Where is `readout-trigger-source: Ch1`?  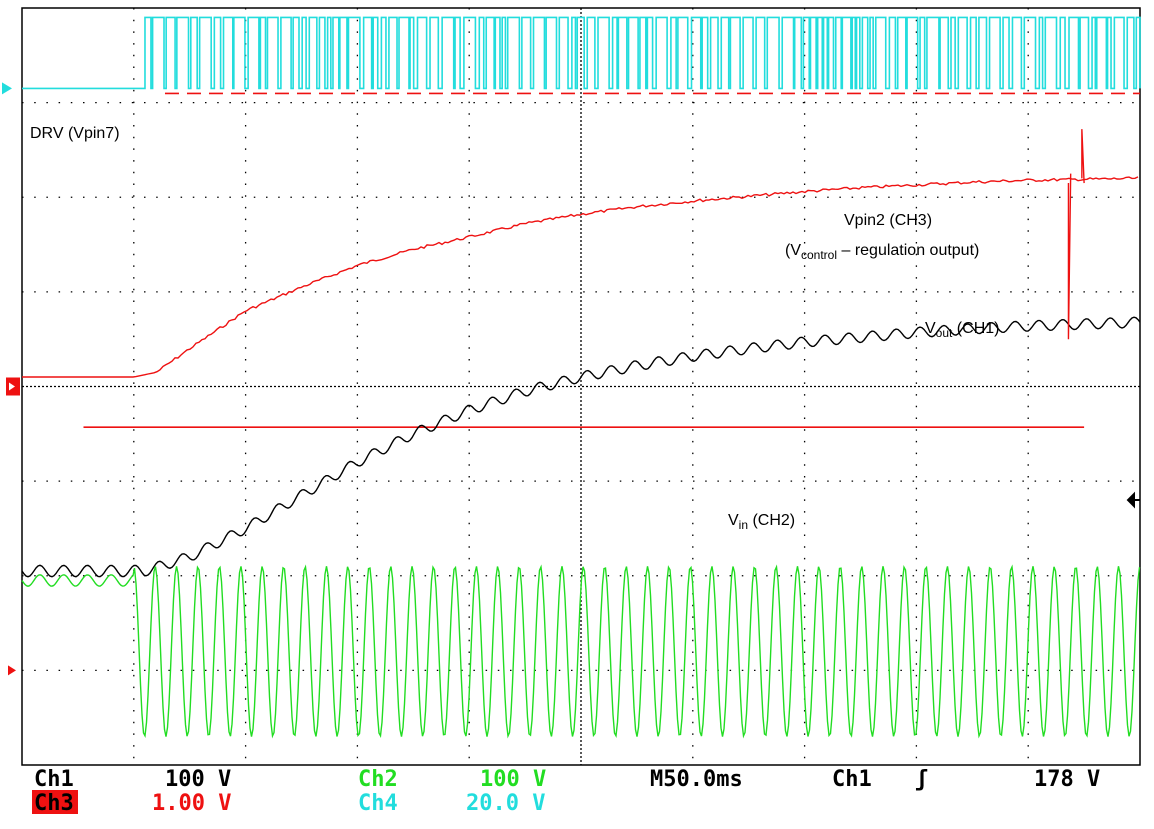
readout-trigger-source: Ch1 is located at coordinates (852, 779).